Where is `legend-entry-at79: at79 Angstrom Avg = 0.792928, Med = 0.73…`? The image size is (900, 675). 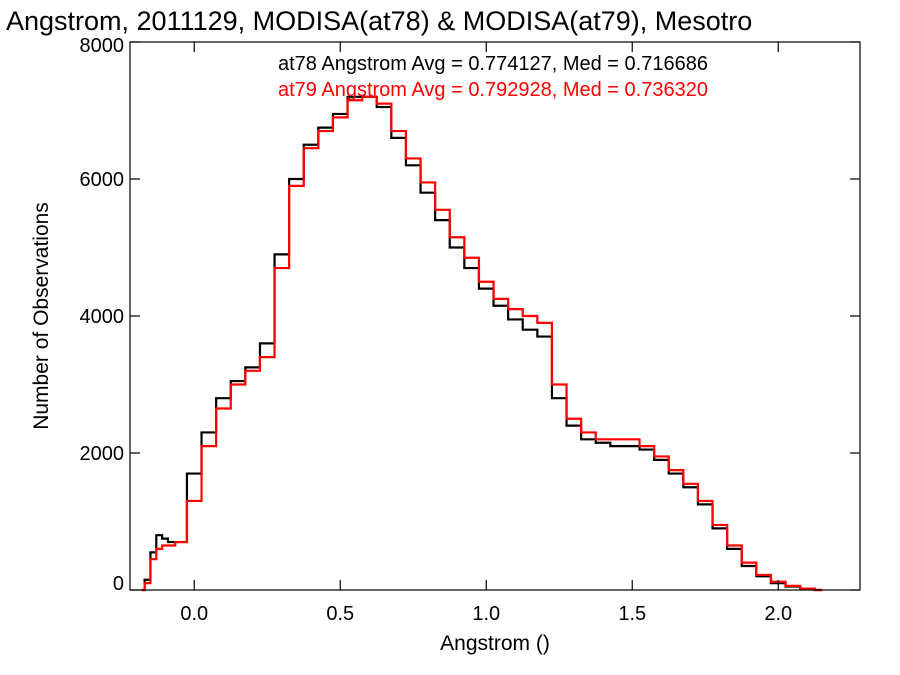 legend-entry-at79: at79 Angstrom Avg = 0.792928, Med = 0.73… is located at coordinates (493, 90).